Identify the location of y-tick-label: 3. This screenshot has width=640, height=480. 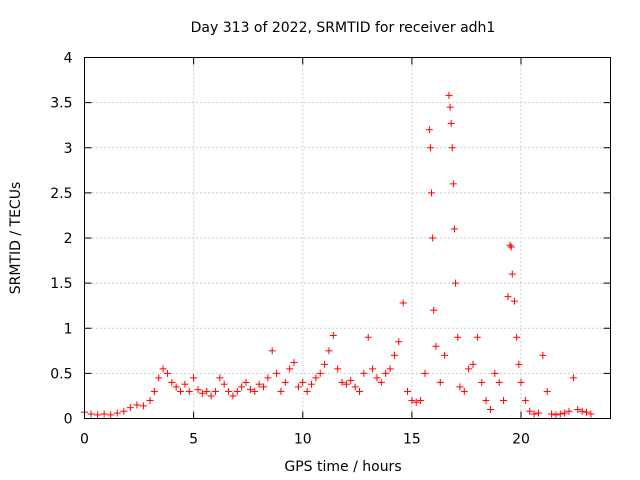
(68, 149).